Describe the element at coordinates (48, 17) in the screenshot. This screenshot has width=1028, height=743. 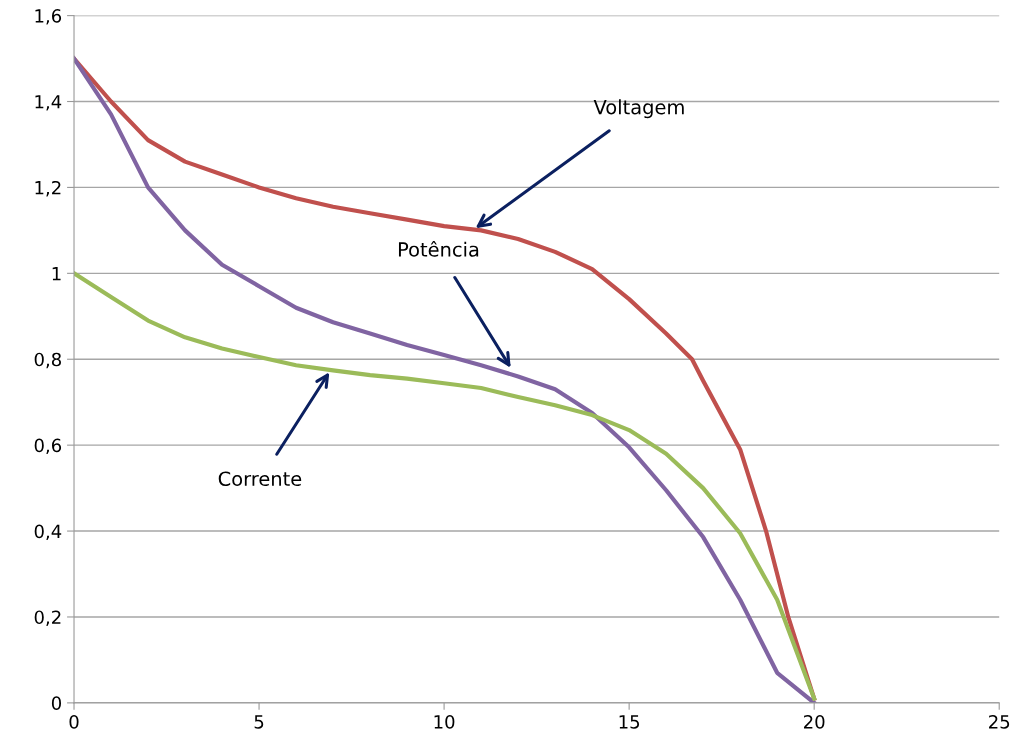
I see `y-tick-label: 1,6` at that location.